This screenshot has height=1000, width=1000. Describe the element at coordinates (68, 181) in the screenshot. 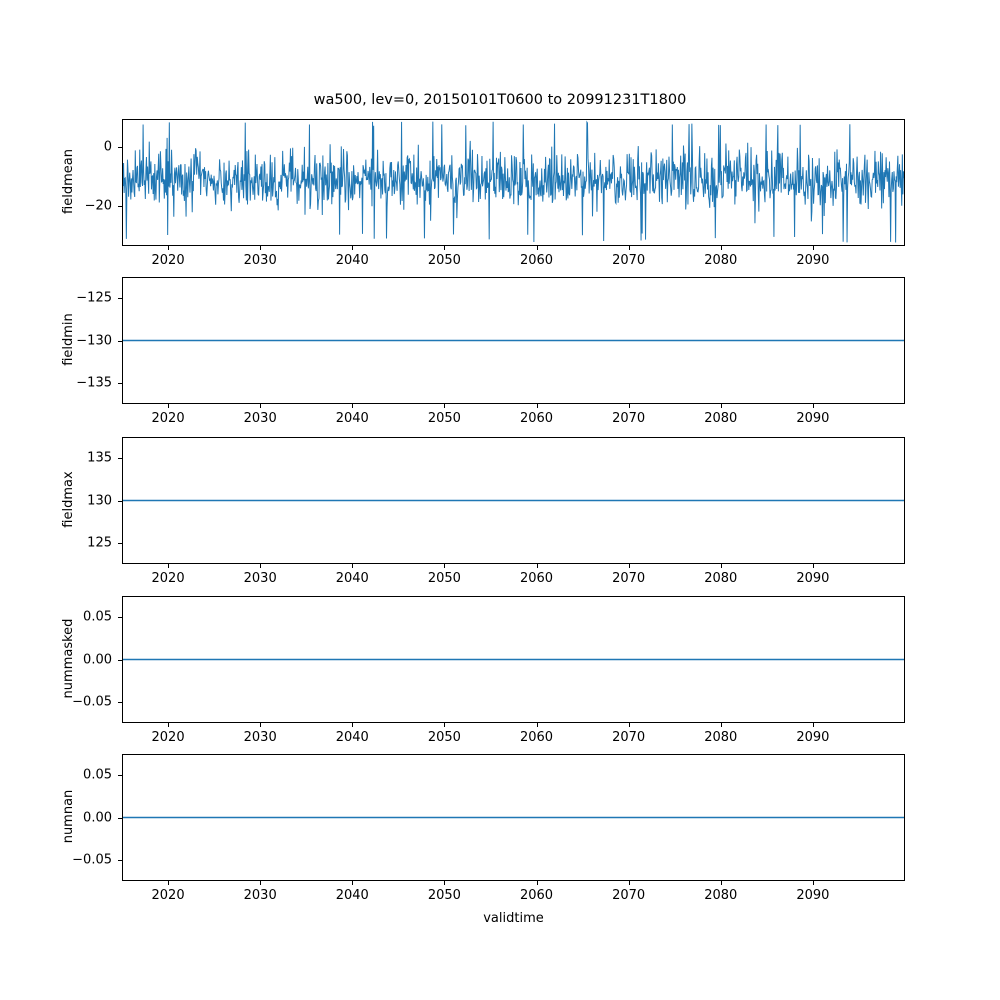

I see `y-axis-label-fieldmean: fieldmean` at that location.